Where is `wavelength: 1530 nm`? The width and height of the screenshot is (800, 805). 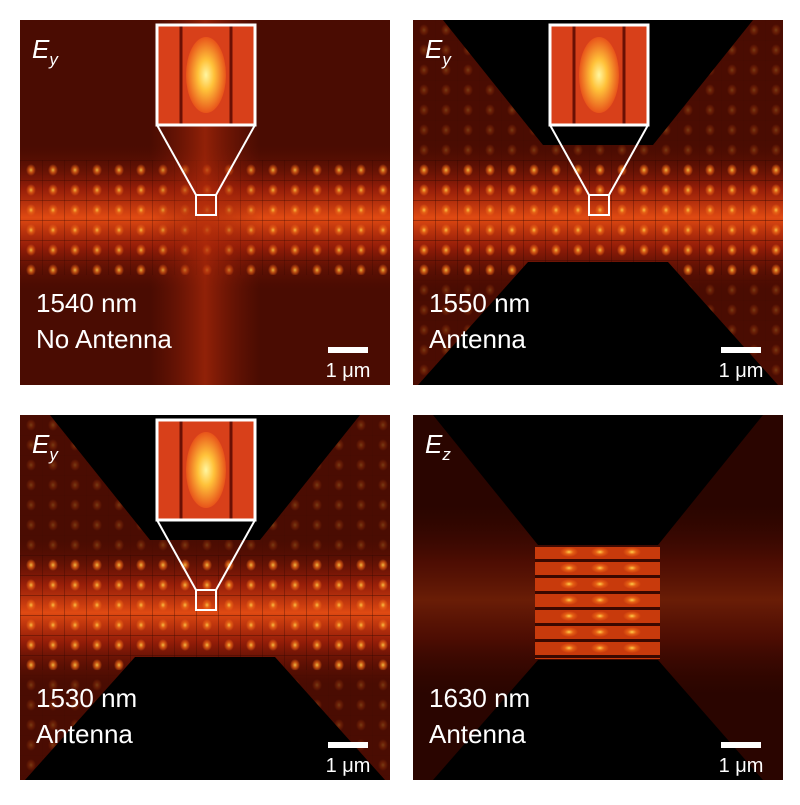
wavelength: 1530 nm is located at coordinates (86, 698).